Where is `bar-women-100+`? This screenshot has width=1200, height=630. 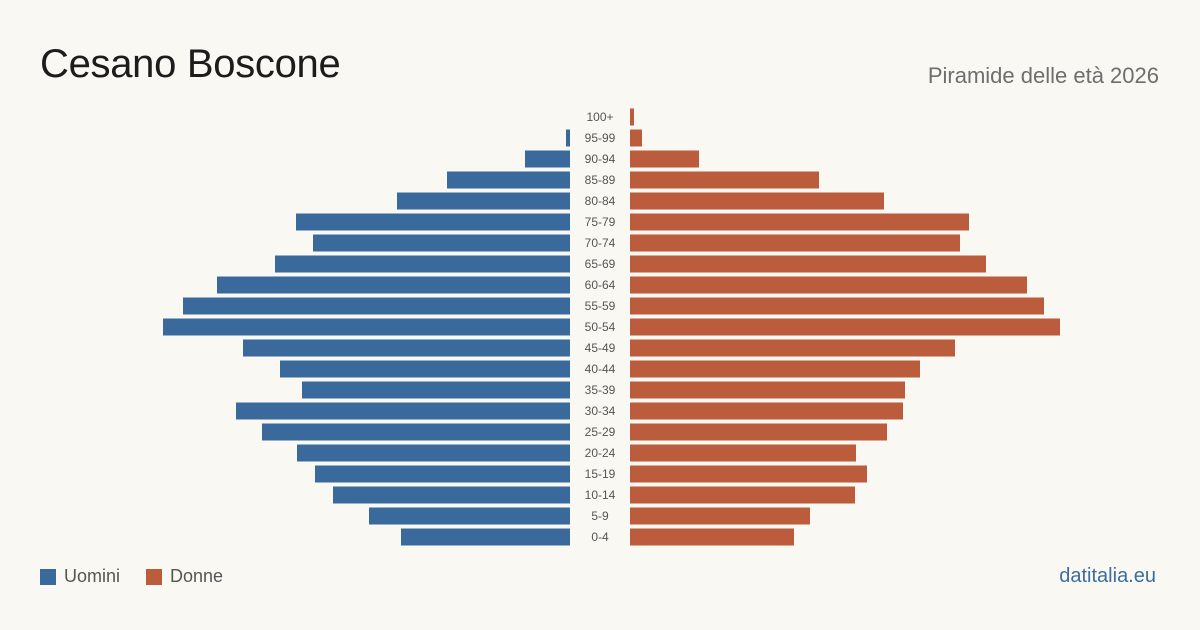 bar-women-100+ is located at coordinates (632, 117).